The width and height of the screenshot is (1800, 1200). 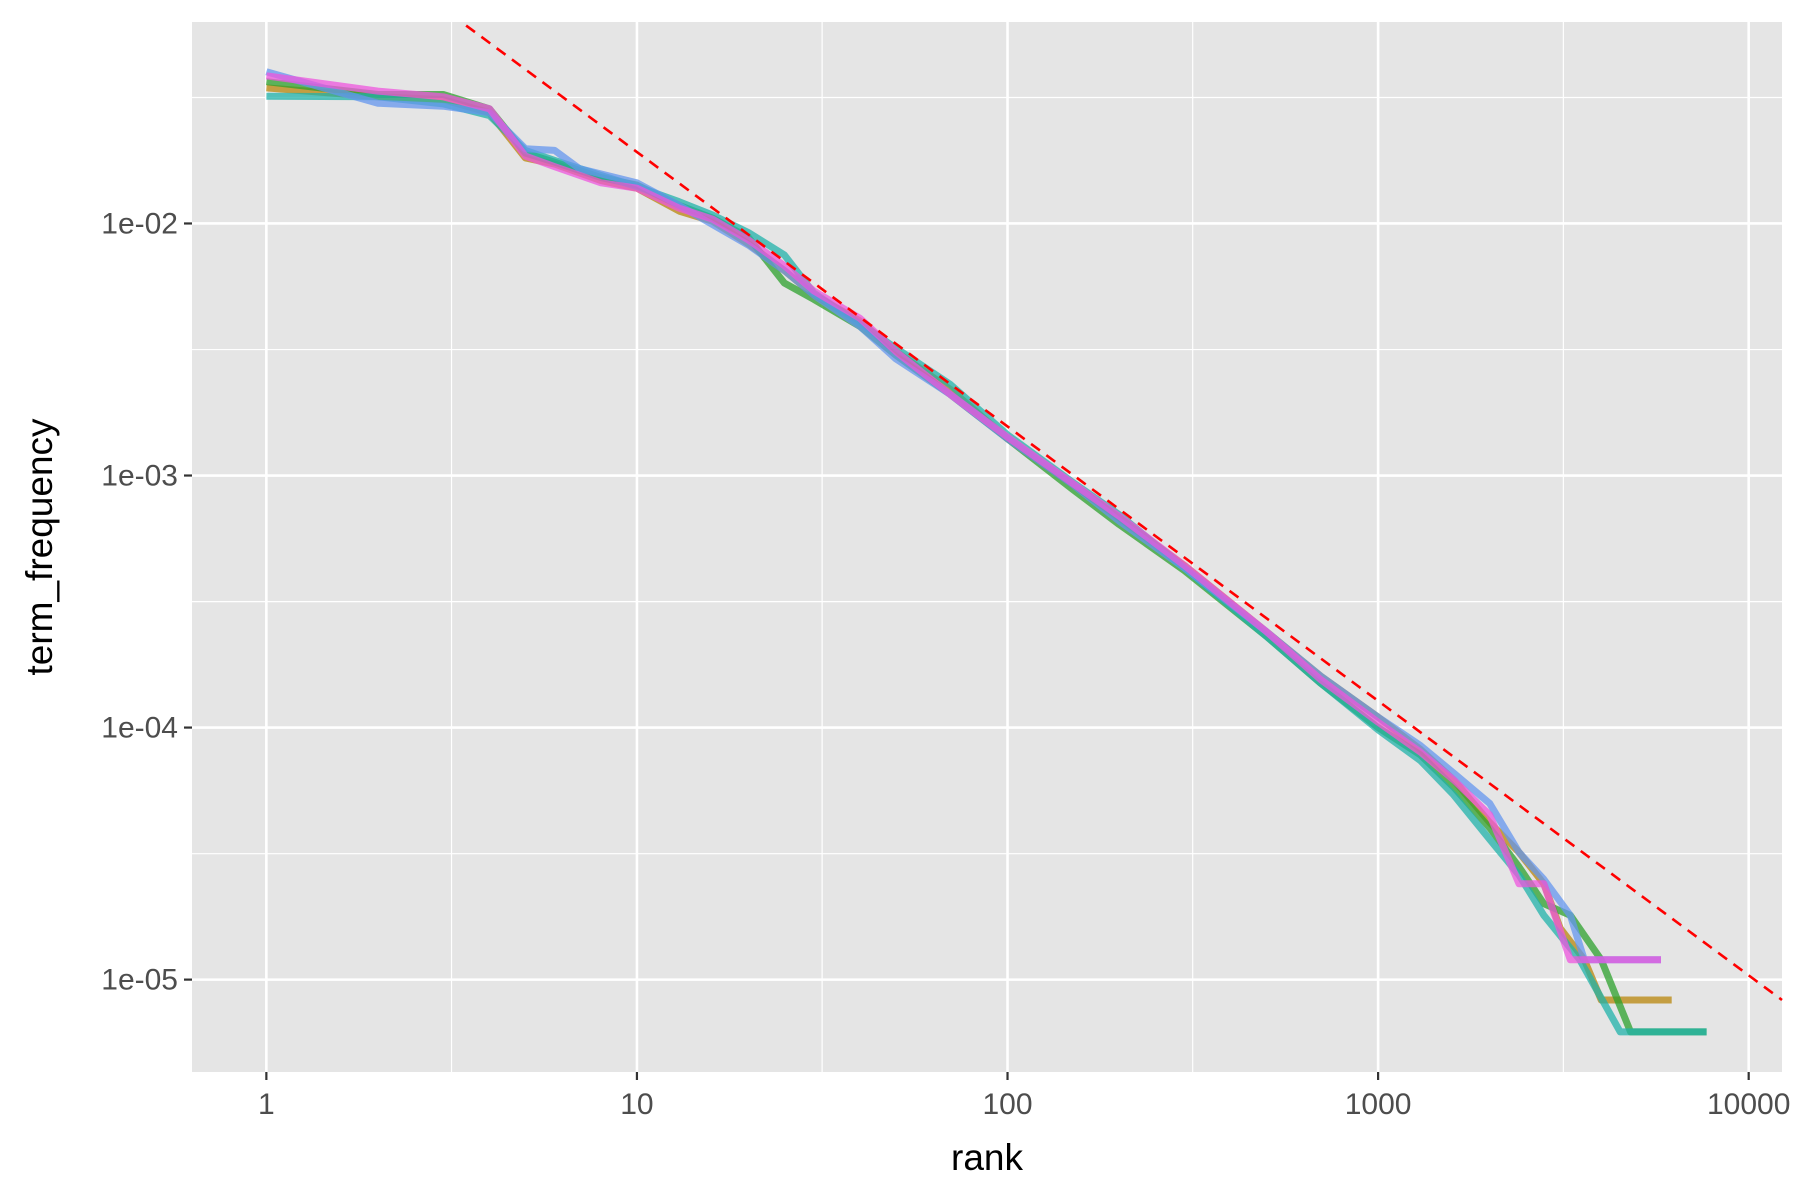 I want to click on x-tick-label: 100, so click(x=1007, y=1104).